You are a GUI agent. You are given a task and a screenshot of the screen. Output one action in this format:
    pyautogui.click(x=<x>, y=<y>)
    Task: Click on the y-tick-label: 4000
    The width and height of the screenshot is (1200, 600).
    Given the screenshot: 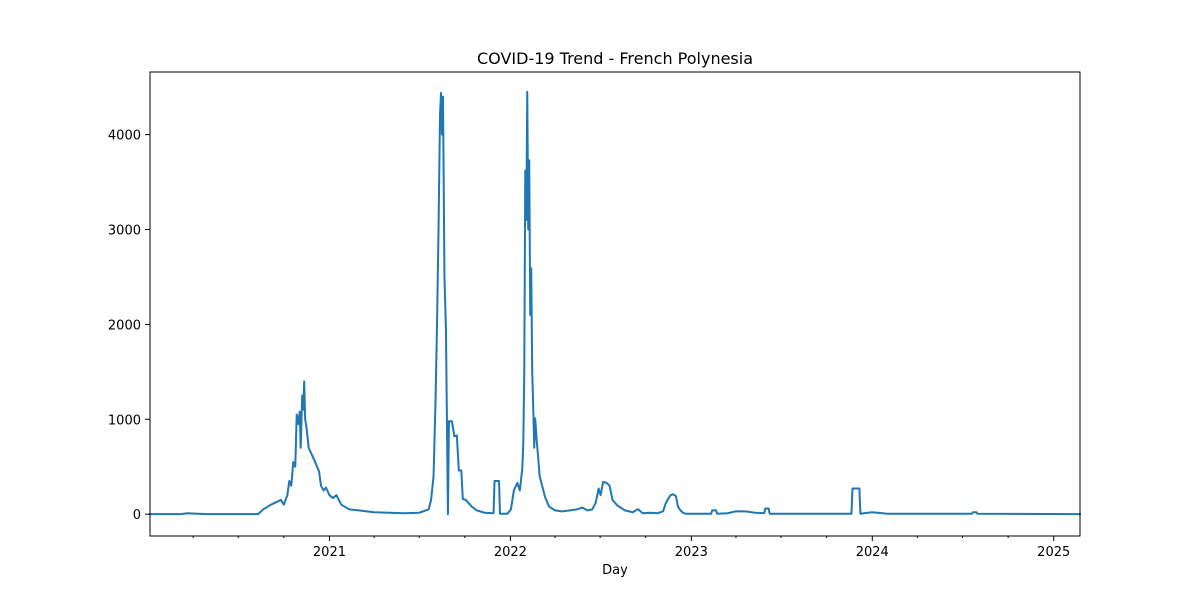 What is the action you would take?
    pyautogui.click(x=124, y=136)
    